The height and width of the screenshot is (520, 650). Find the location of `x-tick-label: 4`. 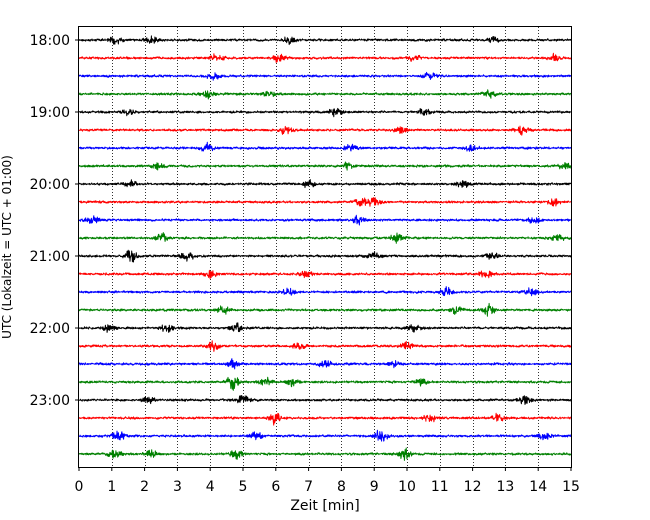

x-tick-label: 4 is located at coordinates (210, 487).